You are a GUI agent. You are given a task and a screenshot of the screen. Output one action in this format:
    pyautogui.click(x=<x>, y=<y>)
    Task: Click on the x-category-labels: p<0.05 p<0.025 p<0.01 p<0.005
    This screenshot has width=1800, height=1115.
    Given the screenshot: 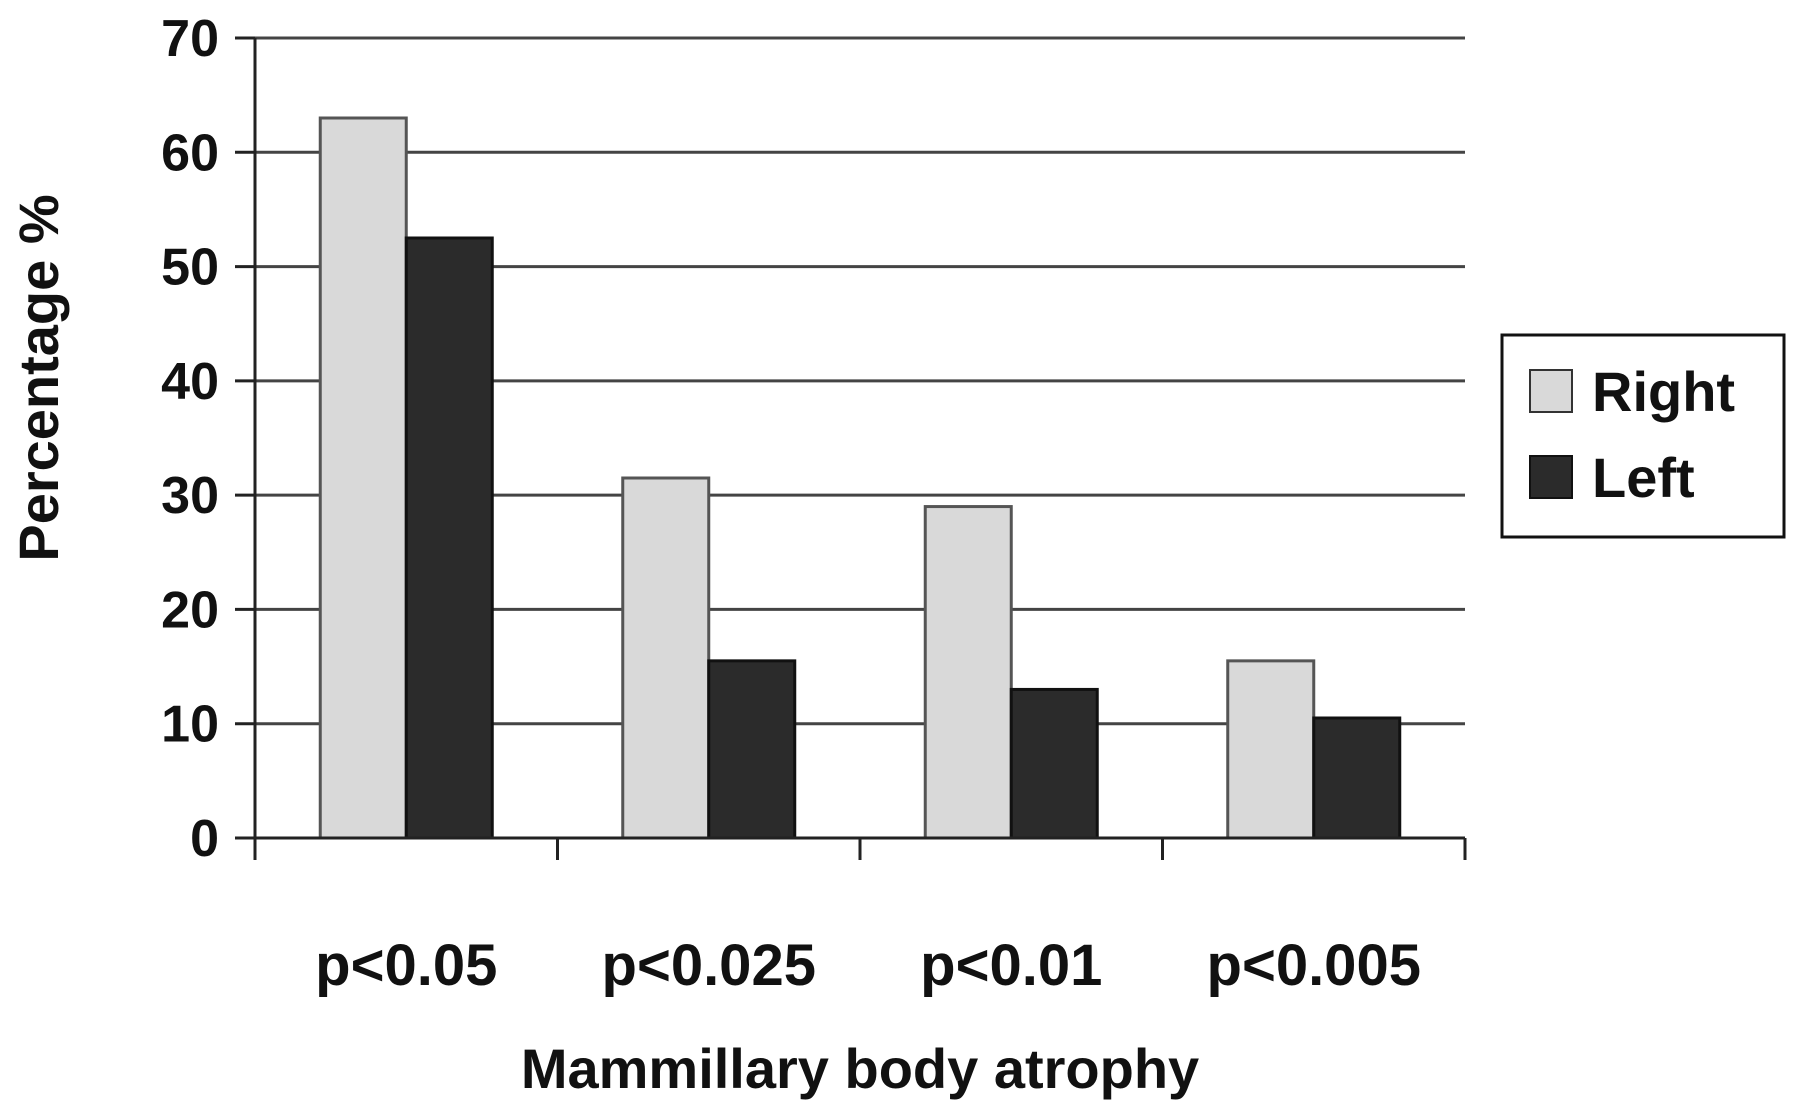 What is the action you would take?
    pyautogui.click(x=868, y=965)
    